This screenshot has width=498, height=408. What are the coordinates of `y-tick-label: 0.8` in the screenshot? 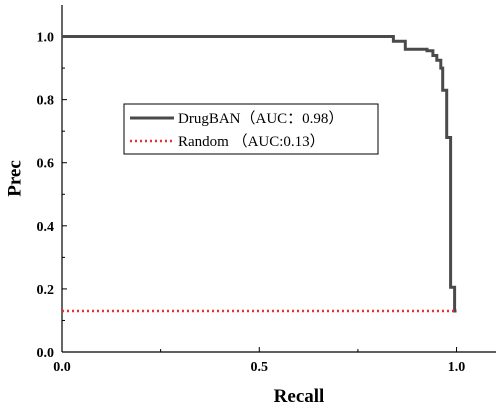 It's located at (46, 101).